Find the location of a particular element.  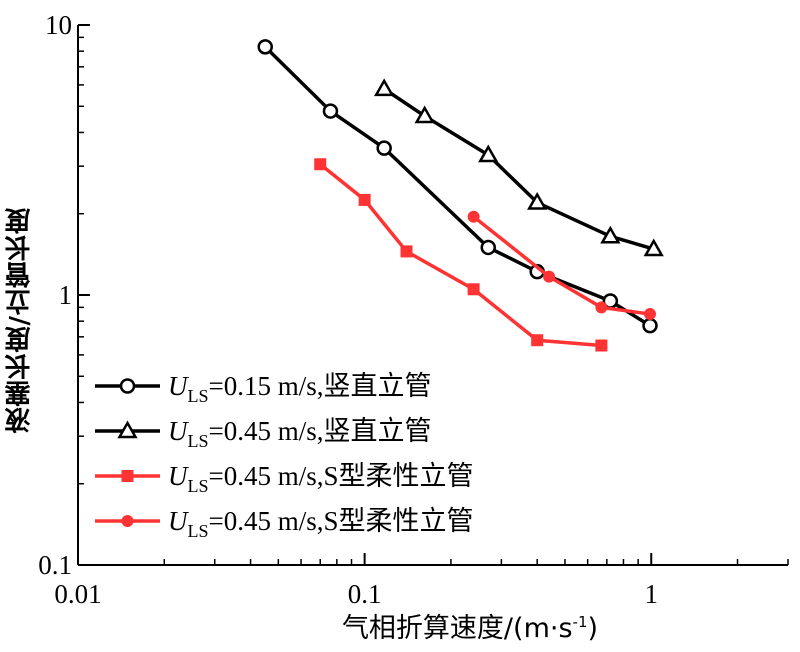

x-axis-label: 气相折算速度/(m·s-1) is located at coordinates (470, 625).